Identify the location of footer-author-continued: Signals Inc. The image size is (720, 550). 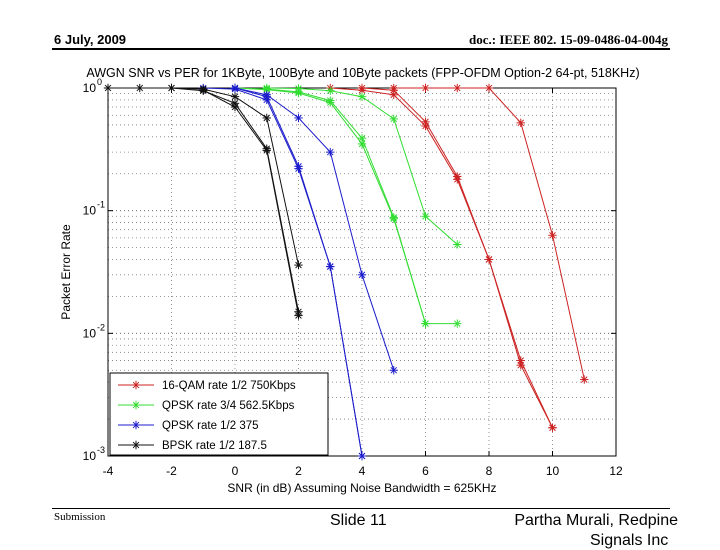
(629, 540).